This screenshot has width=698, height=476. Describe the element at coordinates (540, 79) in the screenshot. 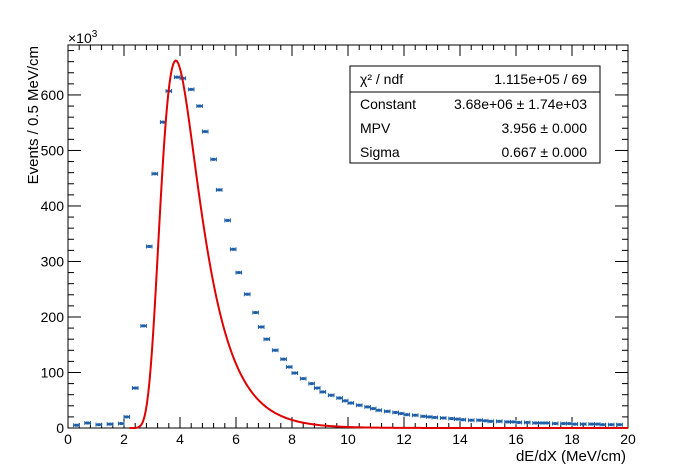

I see `stats-row-value-chi2: 1.115e+05 / 69` at that location.